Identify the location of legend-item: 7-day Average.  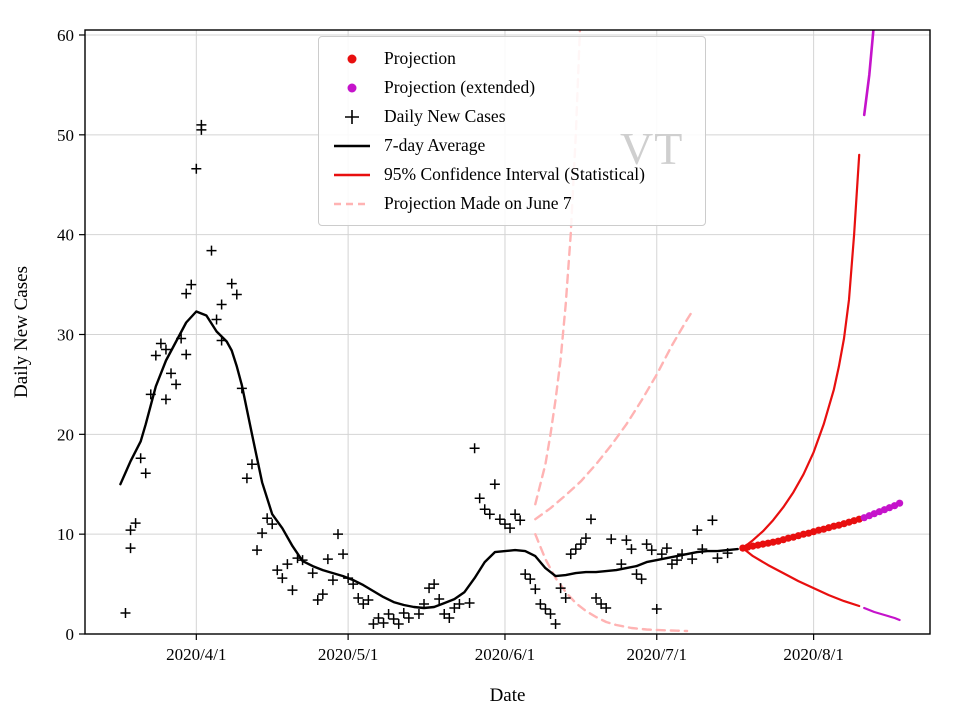
(512, 145).